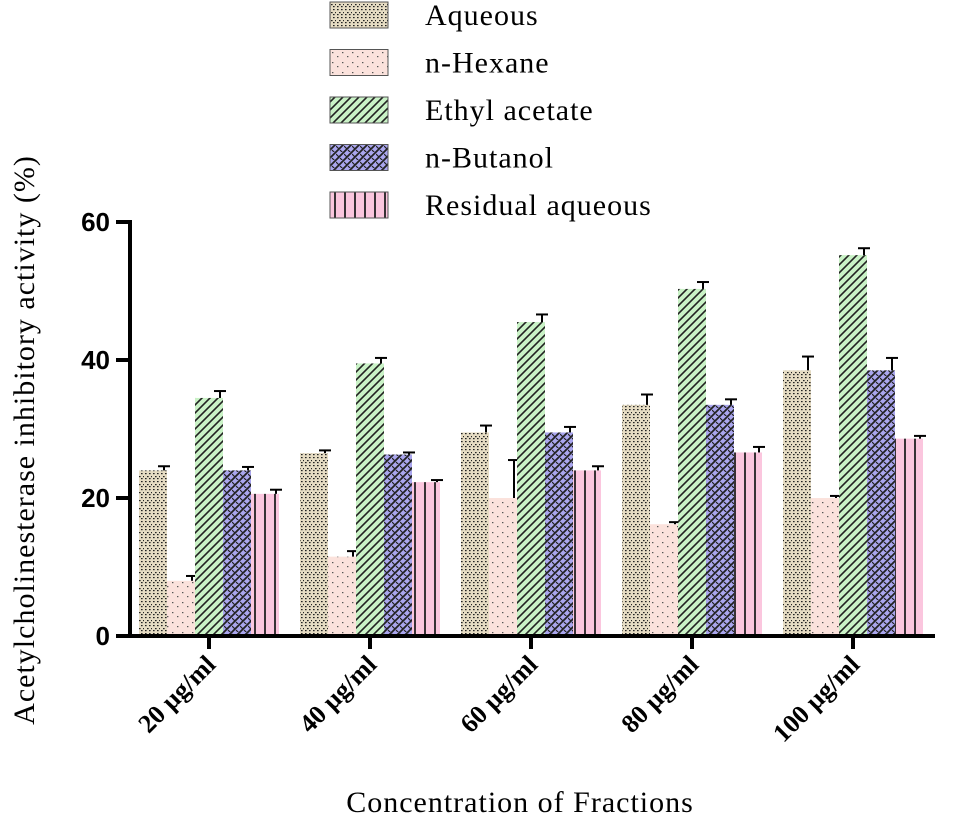  I want to click on legend-label-residual: Residual aqueous, so click(538, 205).